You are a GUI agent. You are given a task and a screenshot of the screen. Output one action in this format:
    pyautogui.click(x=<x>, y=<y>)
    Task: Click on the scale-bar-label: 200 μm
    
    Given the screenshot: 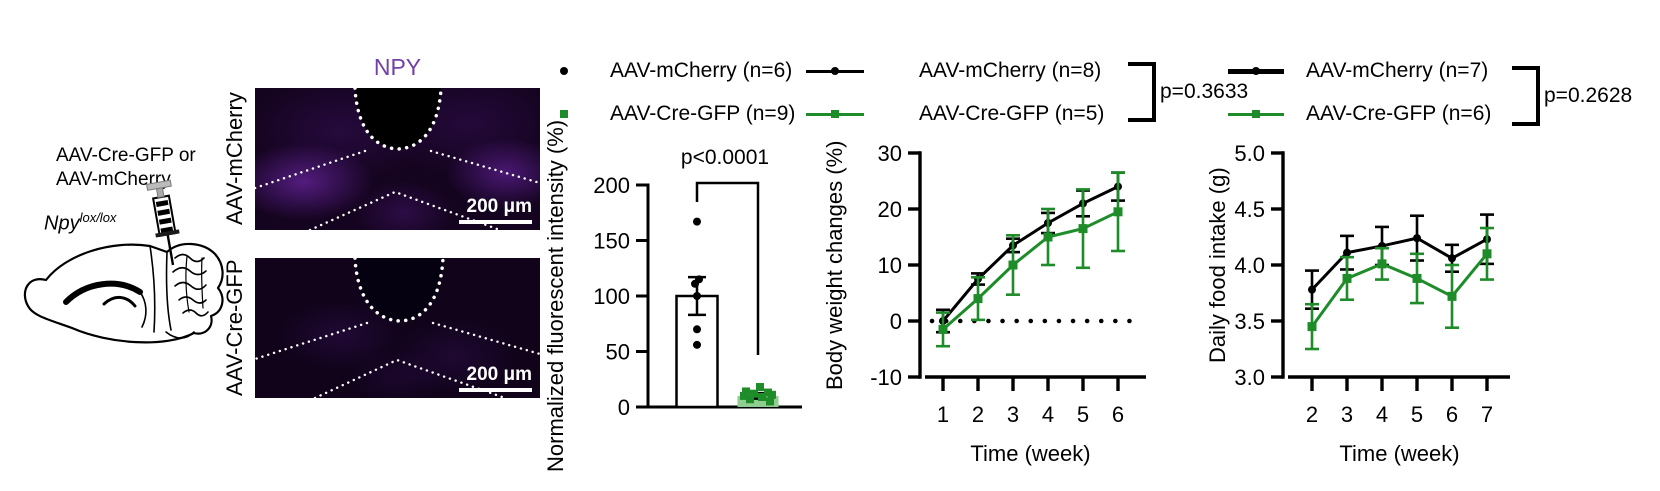 What is the action you would take?
    pyautogui.click(x=499, y=206)
    